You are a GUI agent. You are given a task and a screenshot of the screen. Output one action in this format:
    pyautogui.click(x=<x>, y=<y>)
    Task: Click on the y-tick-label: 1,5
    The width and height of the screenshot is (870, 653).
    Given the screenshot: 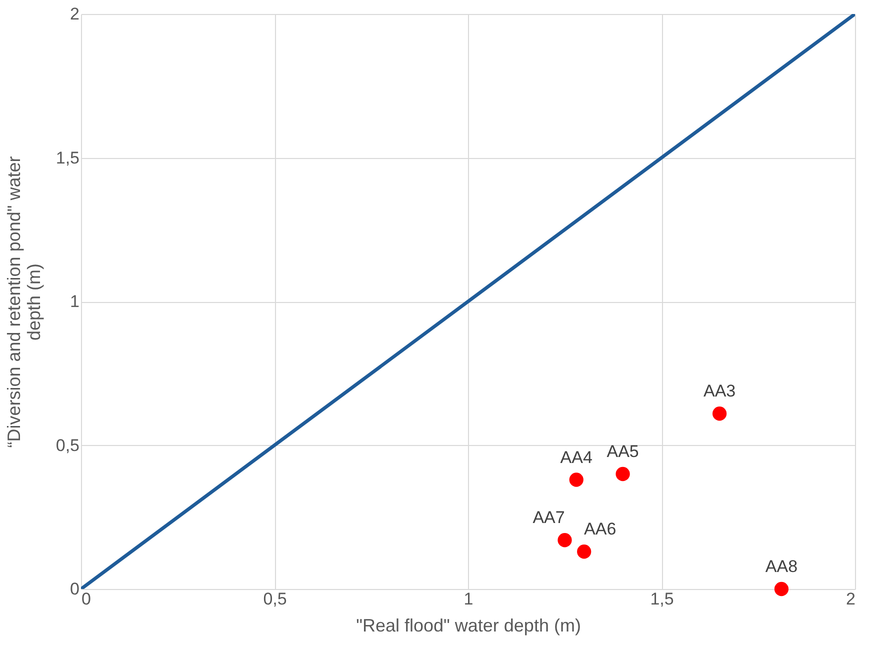 What is the action you would take?
    pyautogui.click(x=68, y=158)
    